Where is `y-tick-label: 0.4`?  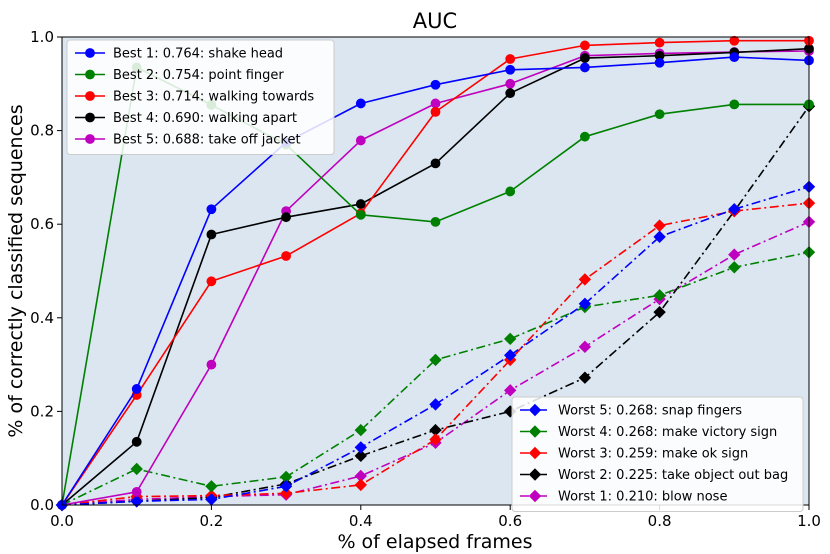 y-tick-label: 0.4 is located at coordinates (42, 318).